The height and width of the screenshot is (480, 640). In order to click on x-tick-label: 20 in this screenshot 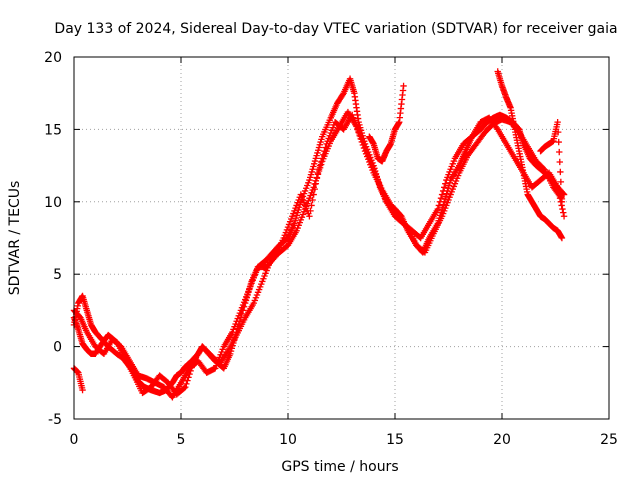, I will do `click(502, 440)`.